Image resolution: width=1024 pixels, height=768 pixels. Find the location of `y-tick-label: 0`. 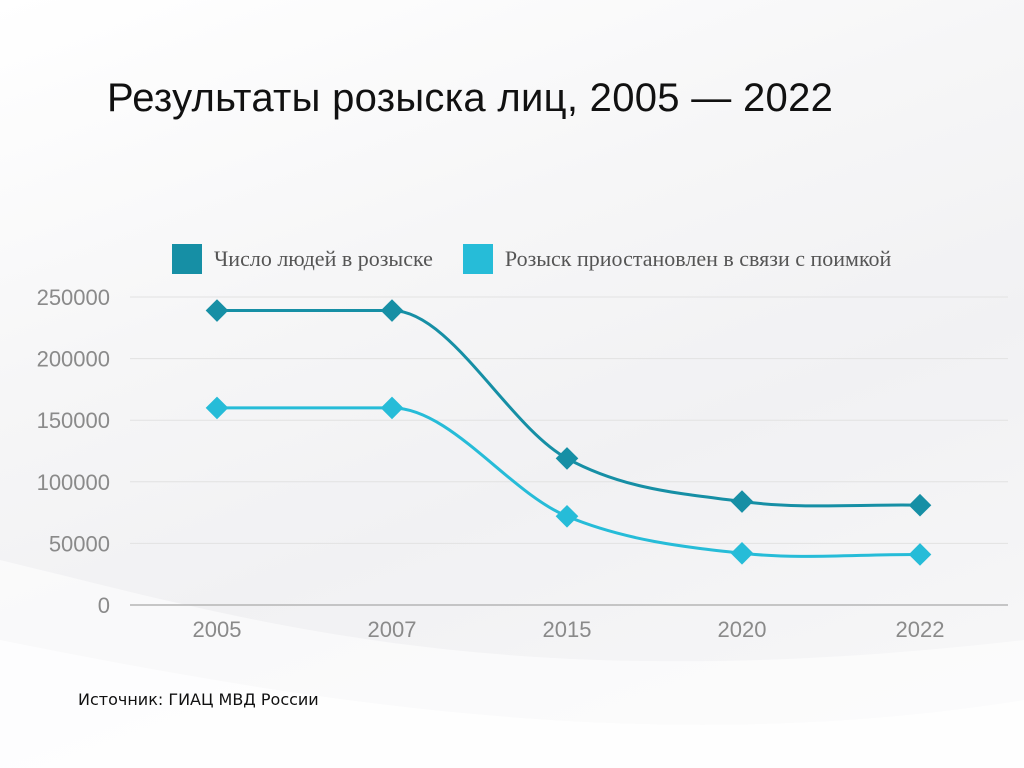

y-tick-label: 0 is located at coordinates (104, 605).